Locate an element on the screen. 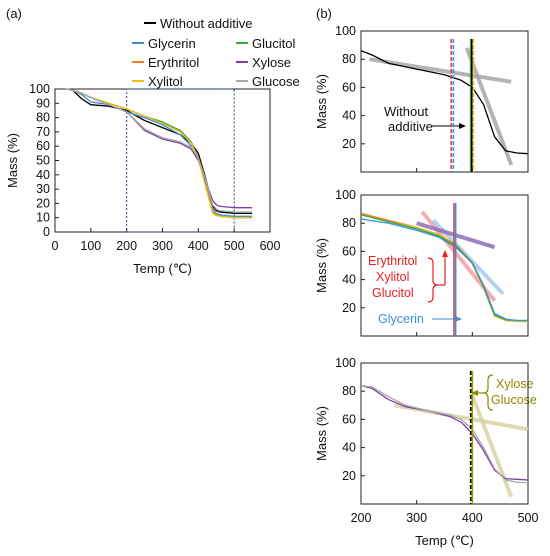  chart-a-plot-frame is located at coordinates (162, 160).